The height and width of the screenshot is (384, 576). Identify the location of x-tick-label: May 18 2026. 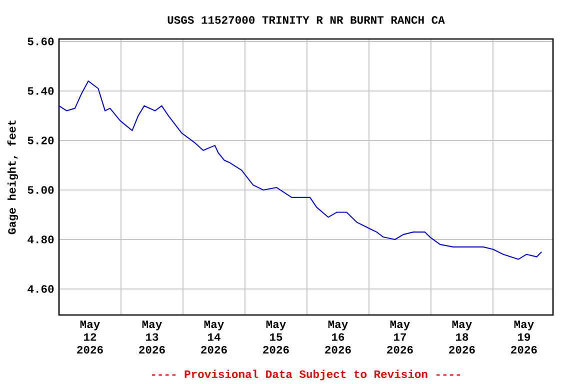
(462, 337).